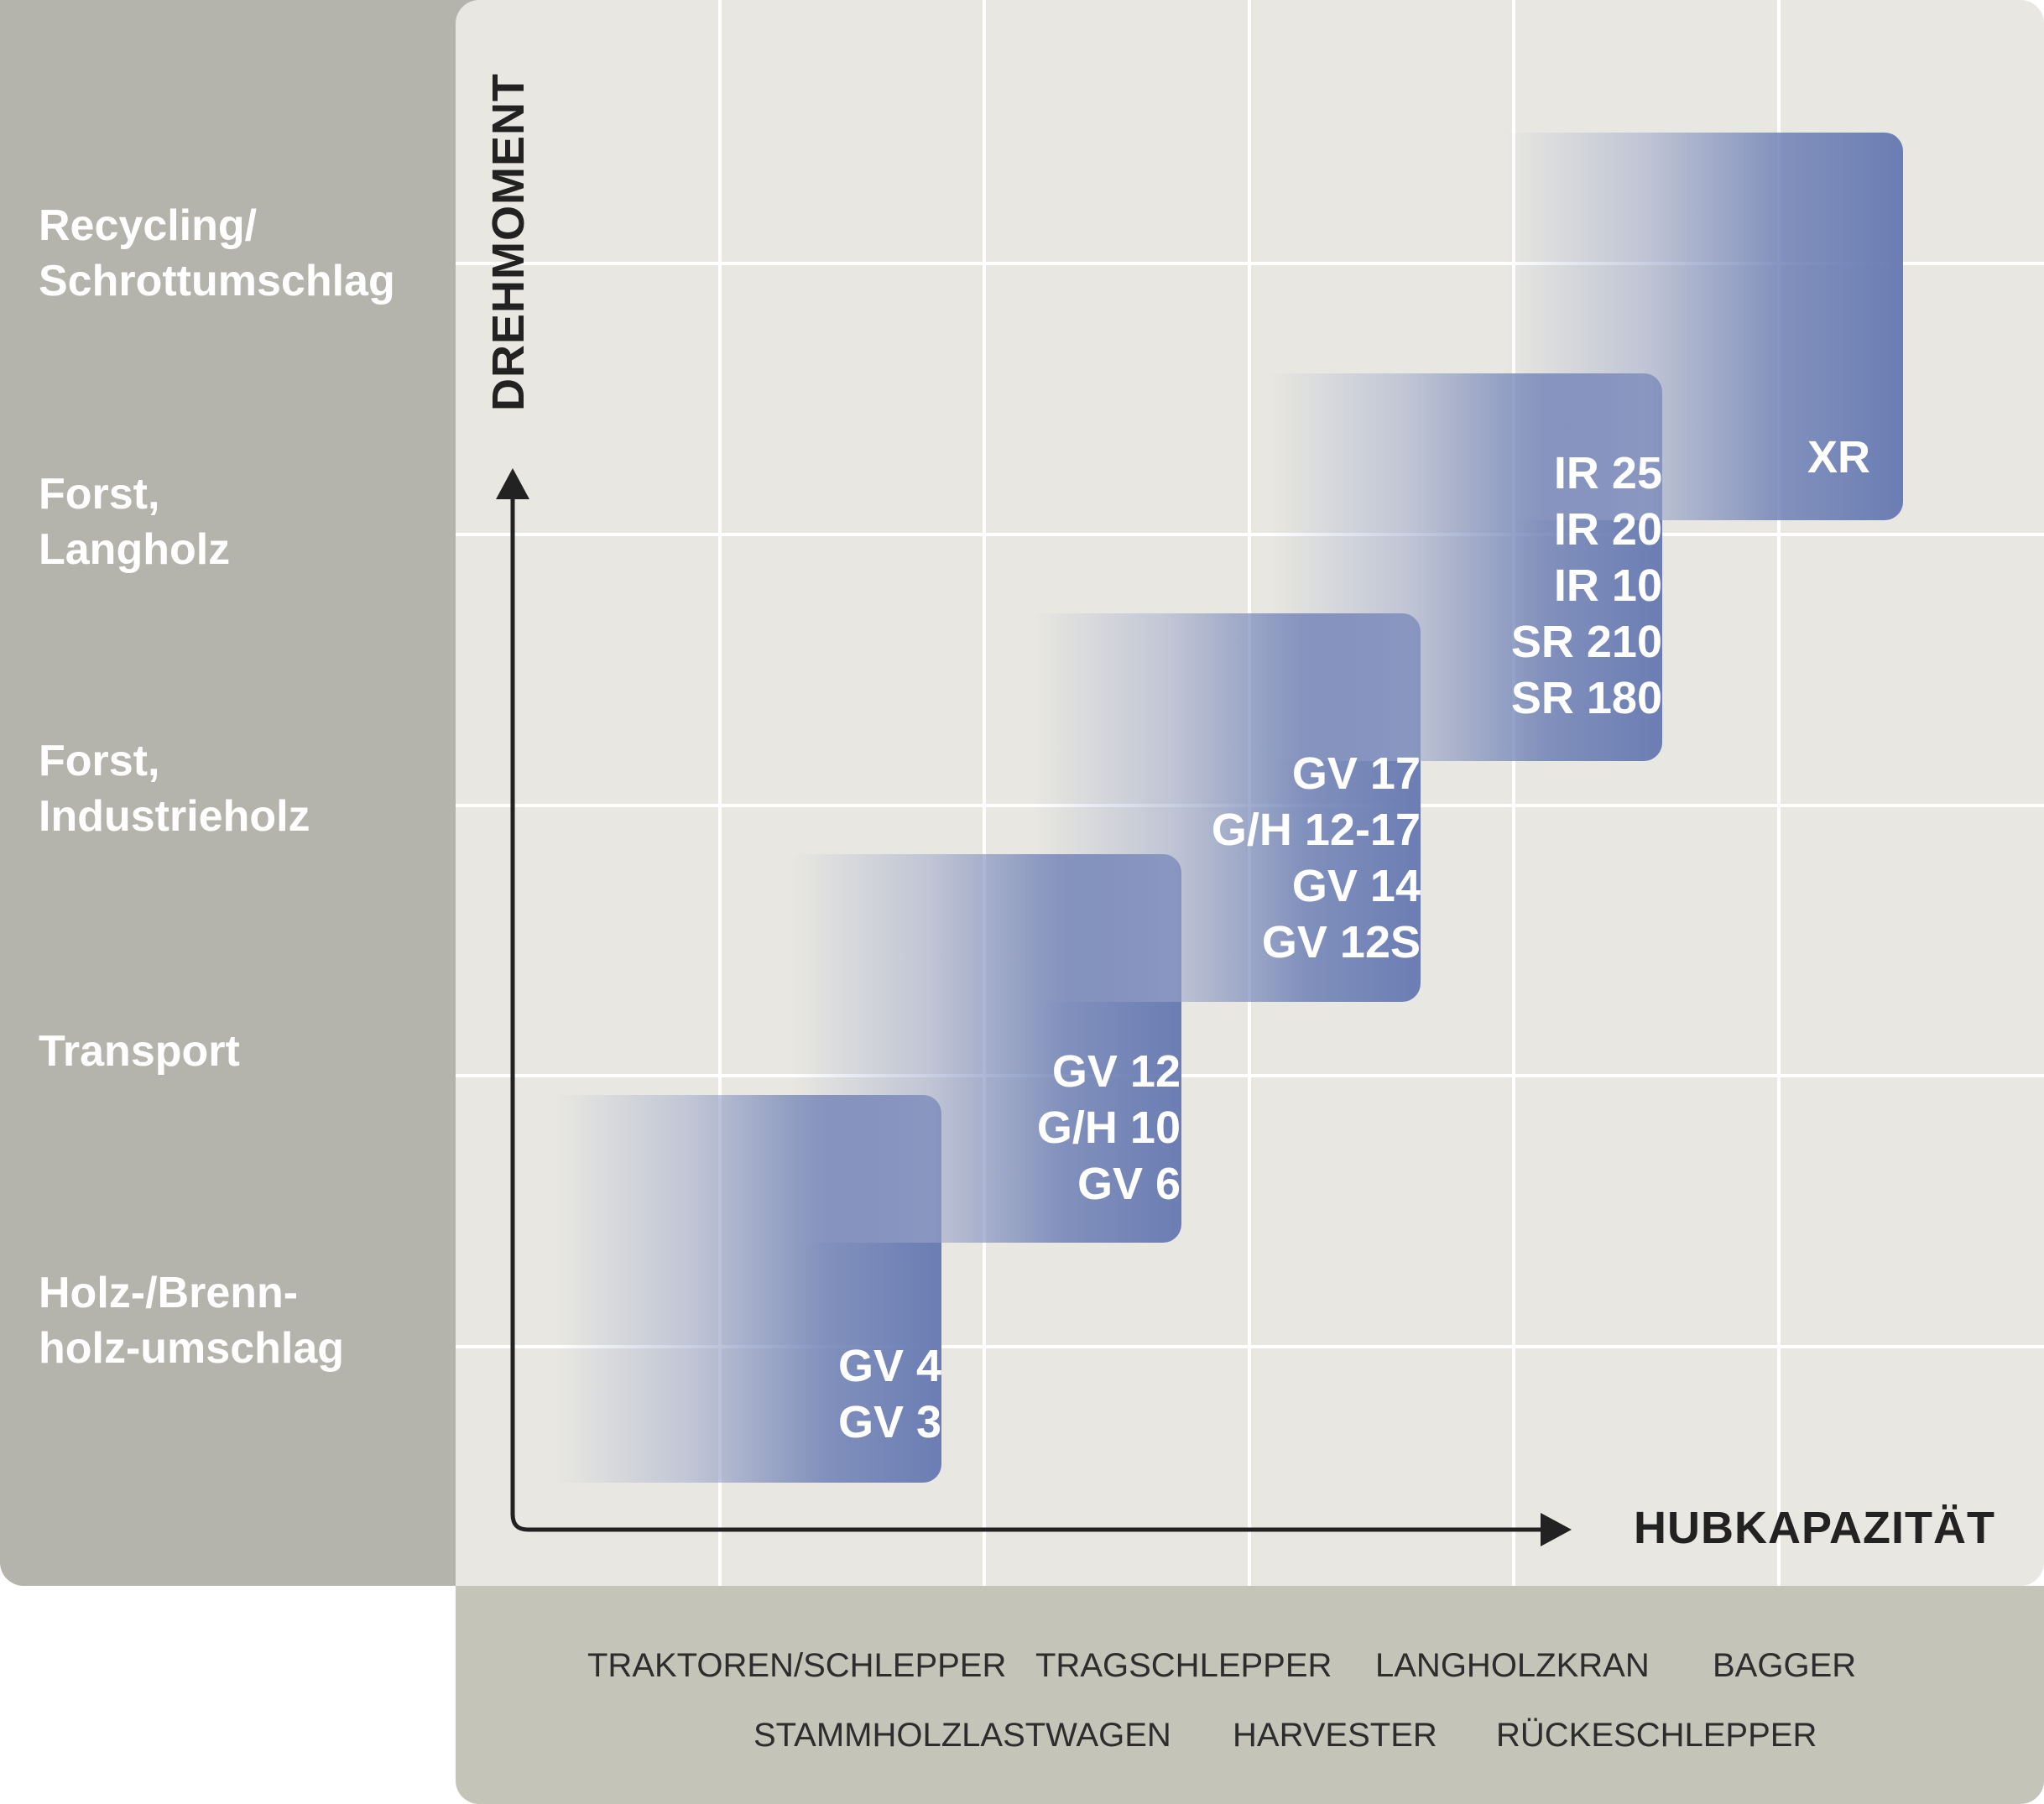 This screenshot has height=1804, width=2044. I want to click on y-axis-label: DREHMOMENT, so click(508, 242).